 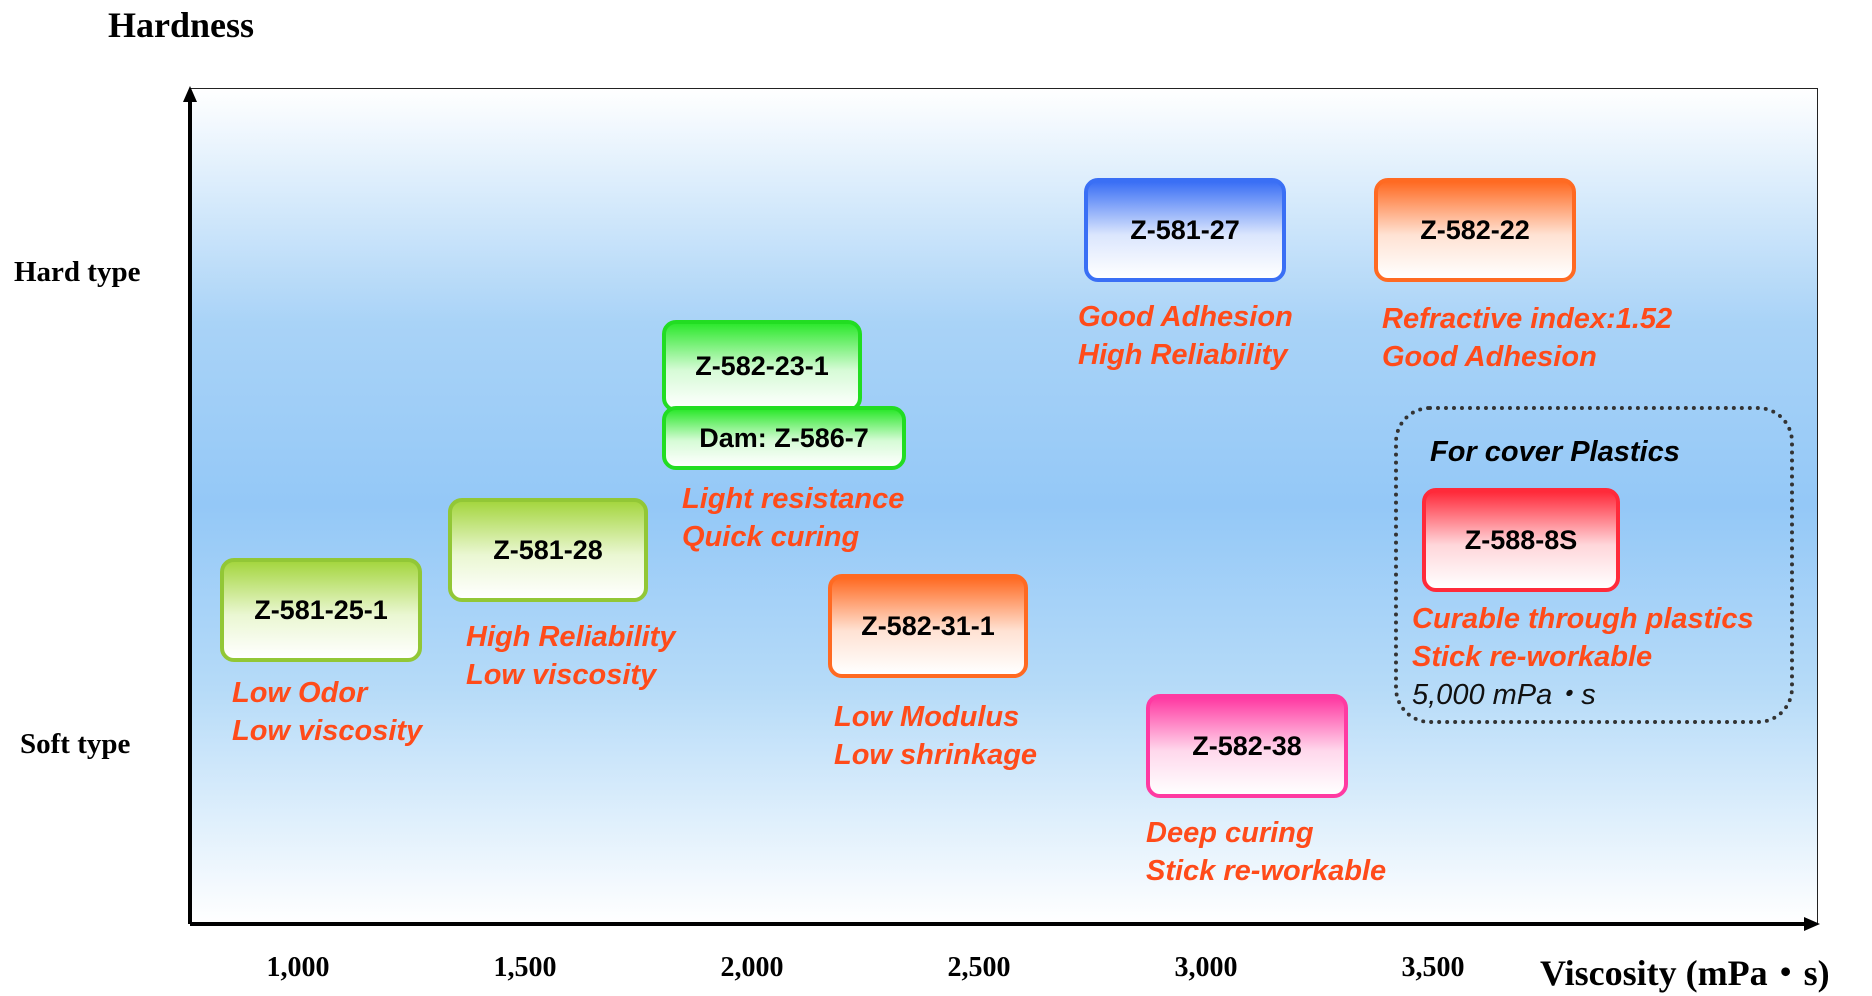 I want to click on product-box-z-581-28: Z-581-28, so click(x=548, y=550).